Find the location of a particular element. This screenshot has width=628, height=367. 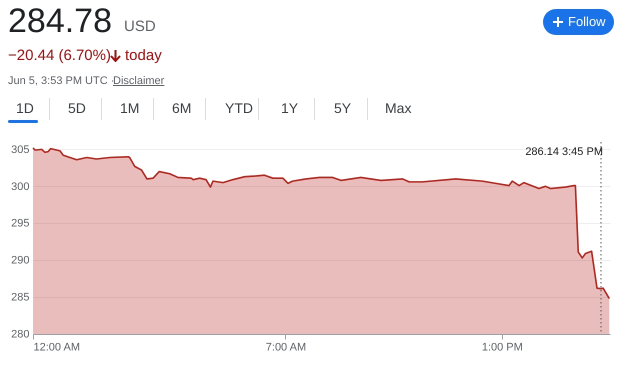

y-tick-label: 300 is located at coordinates (20, 186).